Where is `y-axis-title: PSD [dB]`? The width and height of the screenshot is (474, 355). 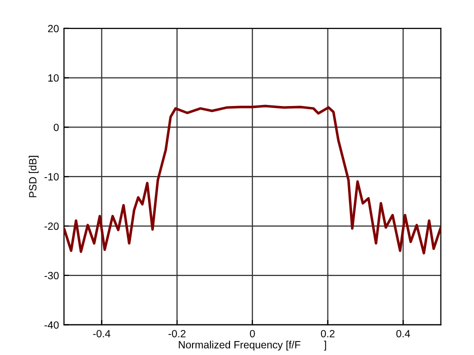
y-axis-title: PSD [dB] is located at coordinates (33, 177).